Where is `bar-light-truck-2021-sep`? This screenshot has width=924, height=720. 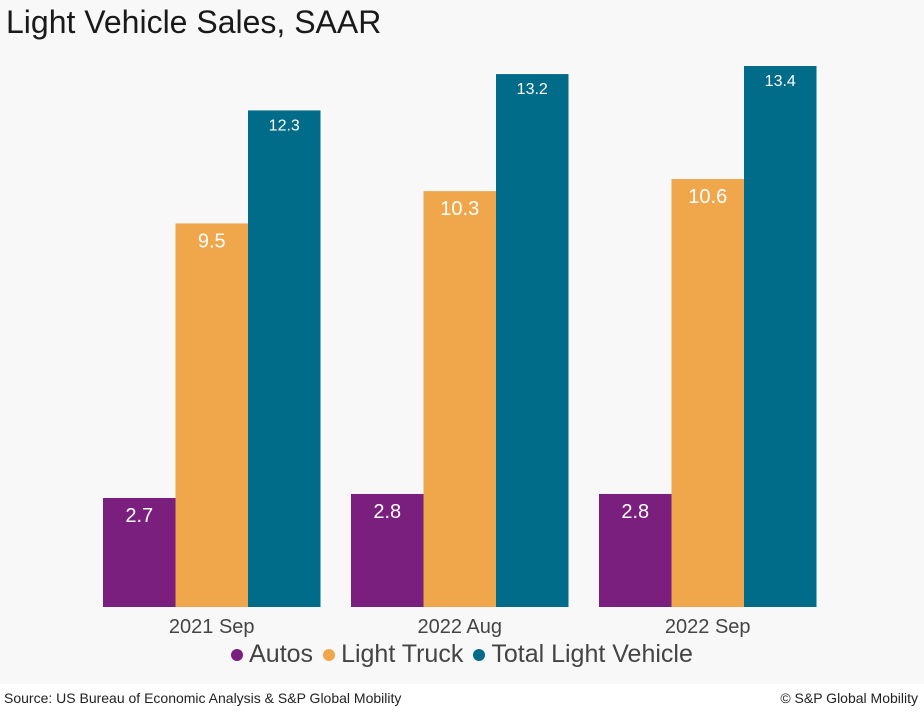 bar-light-truck-2021-sep is located at coordinates (211, 415).